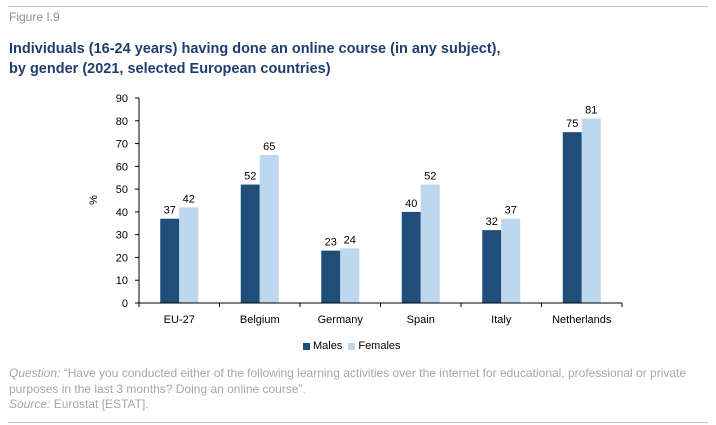 Image resolution: width=716 pixels, height=425 pixels. What do you see at coordinates (179, 320) in the screenshot?
I see `x-tick-label: EU-27` at bounding box center [179, 320].